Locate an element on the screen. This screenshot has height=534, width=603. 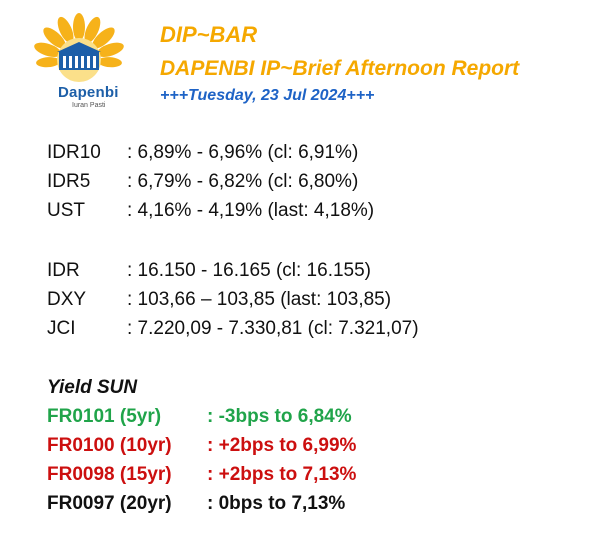
rate-row-idr10: IDR10 : 6,89% - 6,96% (cl: 6,91%) is located at coordinates (210, 152).